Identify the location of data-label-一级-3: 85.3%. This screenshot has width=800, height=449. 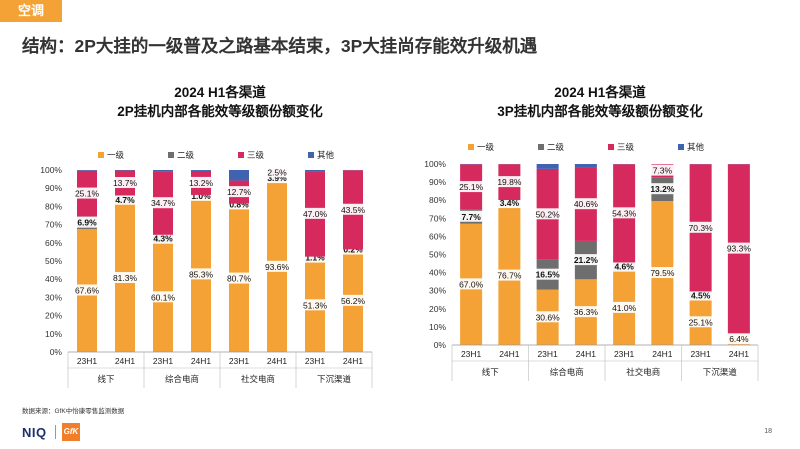
(201, 274).